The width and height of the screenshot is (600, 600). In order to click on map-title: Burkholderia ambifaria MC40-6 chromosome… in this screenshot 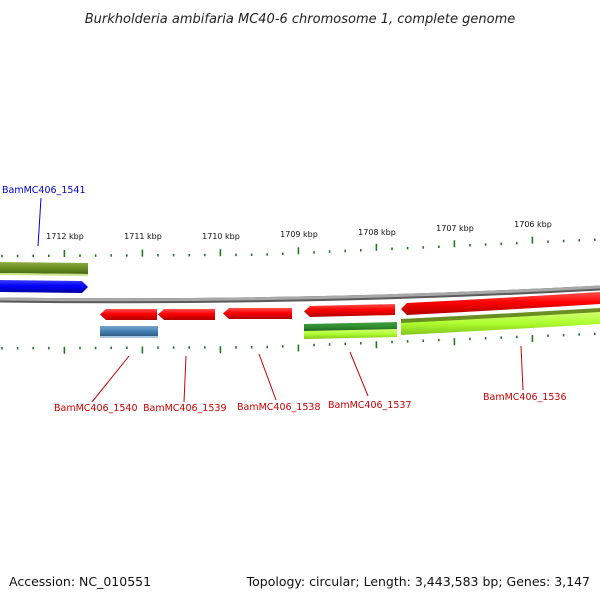, I will do `click(300, 19)`.